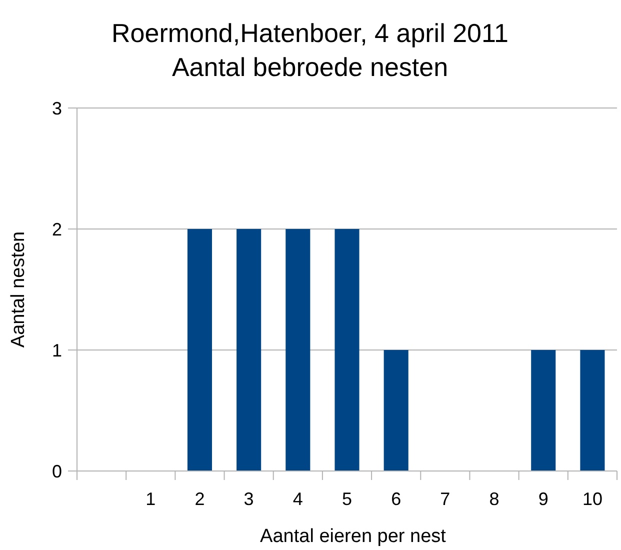  What do you see at coordinates (297, 499) in the screenshot?
I see `x-tick-label: 4` at bounding box center [297, 499].